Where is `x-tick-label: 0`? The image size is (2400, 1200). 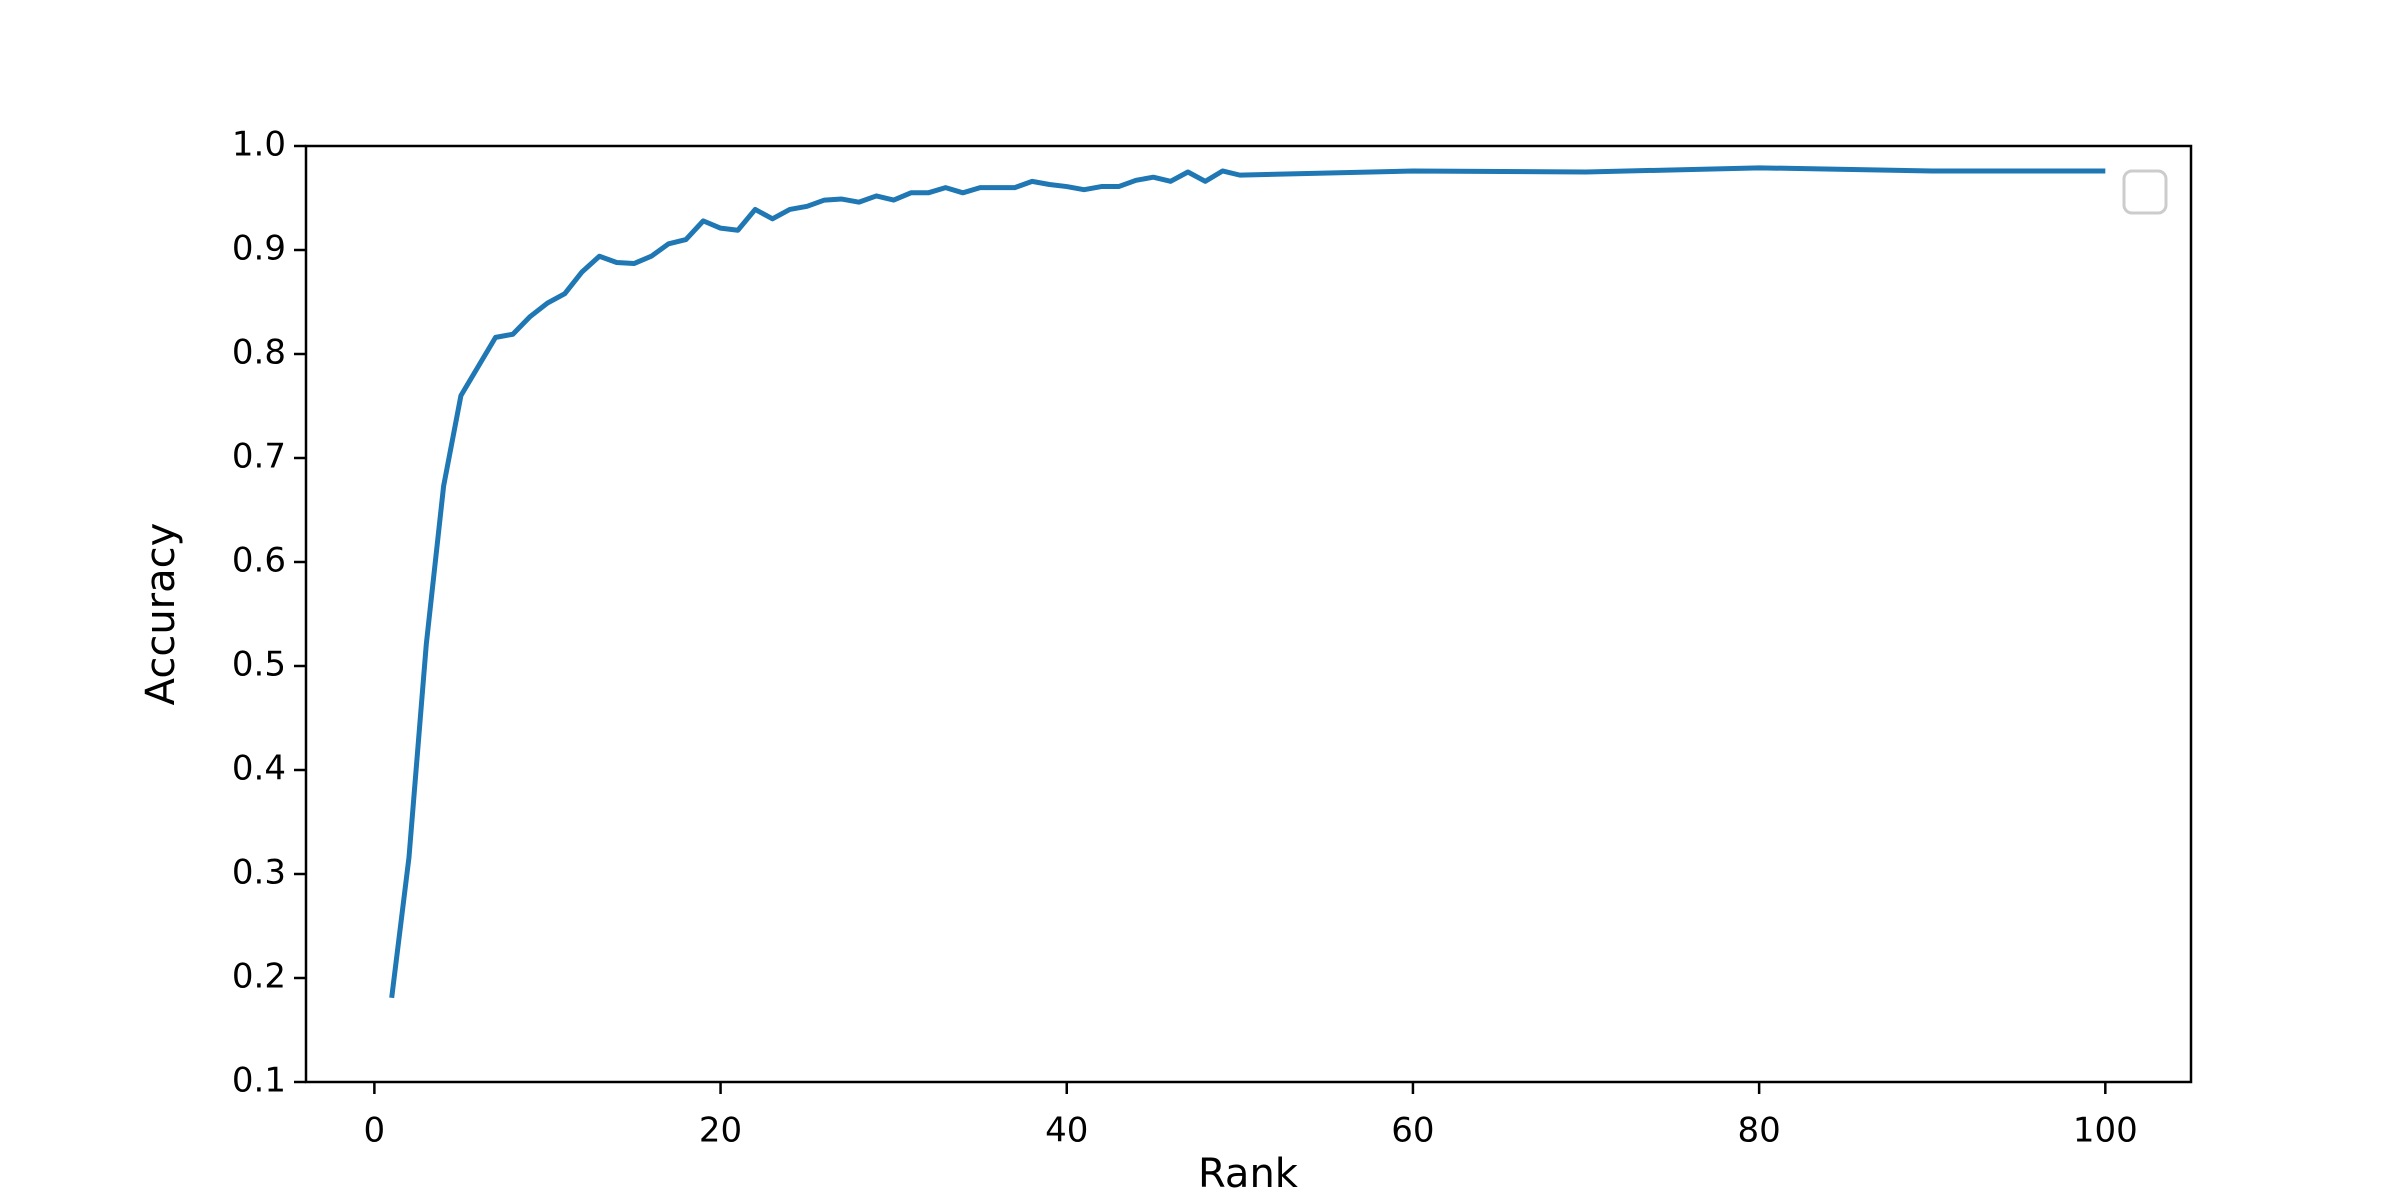 x-tick-label: 0 is located at coordinates (375, 1131).